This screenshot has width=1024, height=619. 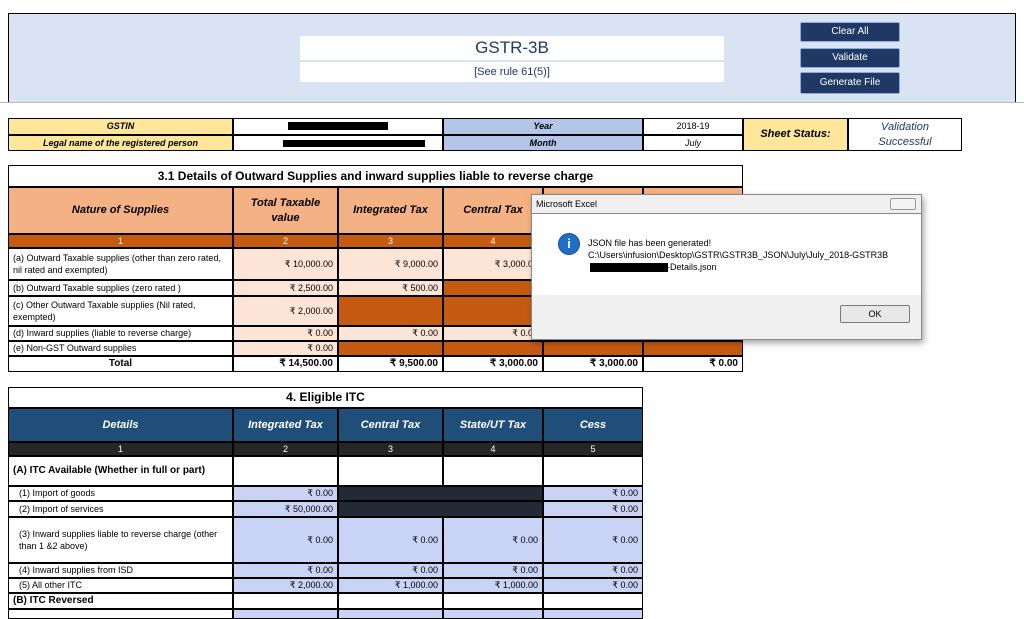 I want to click on column-header: Total Taxable value, so click(x=285, y=210).